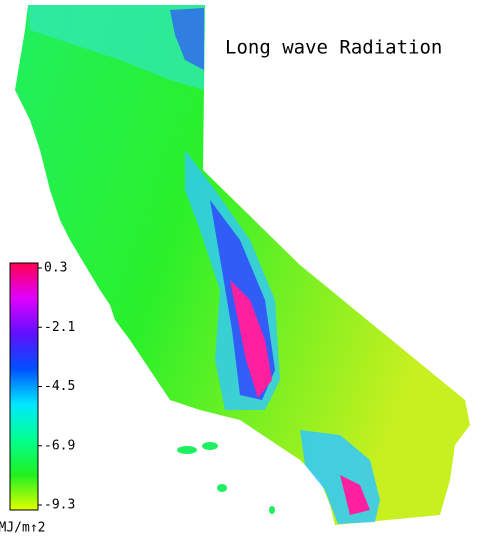 The width and height of the screenshot is (500, 550). What do you see at coordinates (59, 386) in the screenshot?
I see `colorbar-tick-label: -4.5` at bounding box center [59, 386].